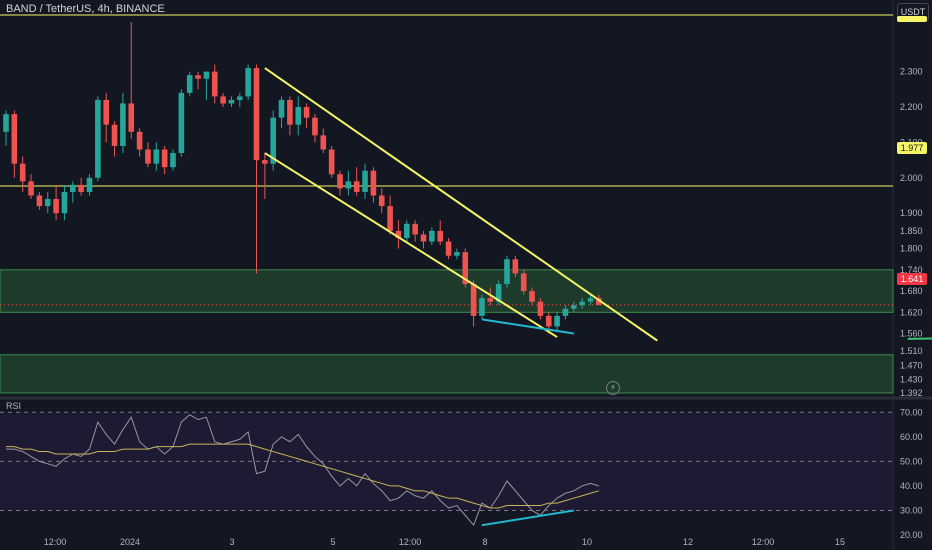 The image size is (932, 550). I want to click on price-tick-label: 1.470, so click(911, 365).